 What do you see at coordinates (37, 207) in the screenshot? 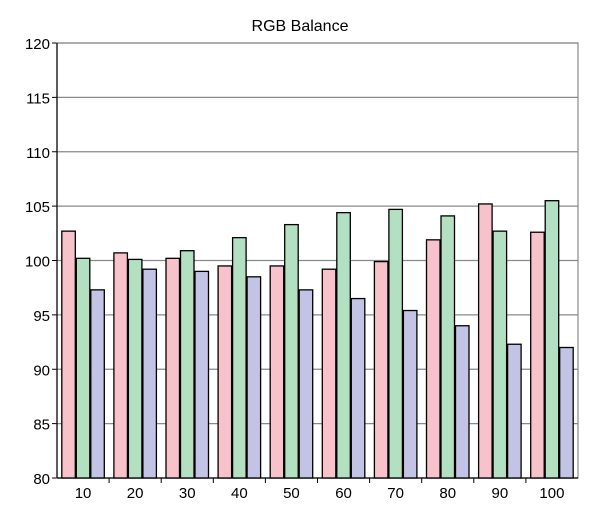
I see `y-tick-label: 105` at bounding box center [37, 207].